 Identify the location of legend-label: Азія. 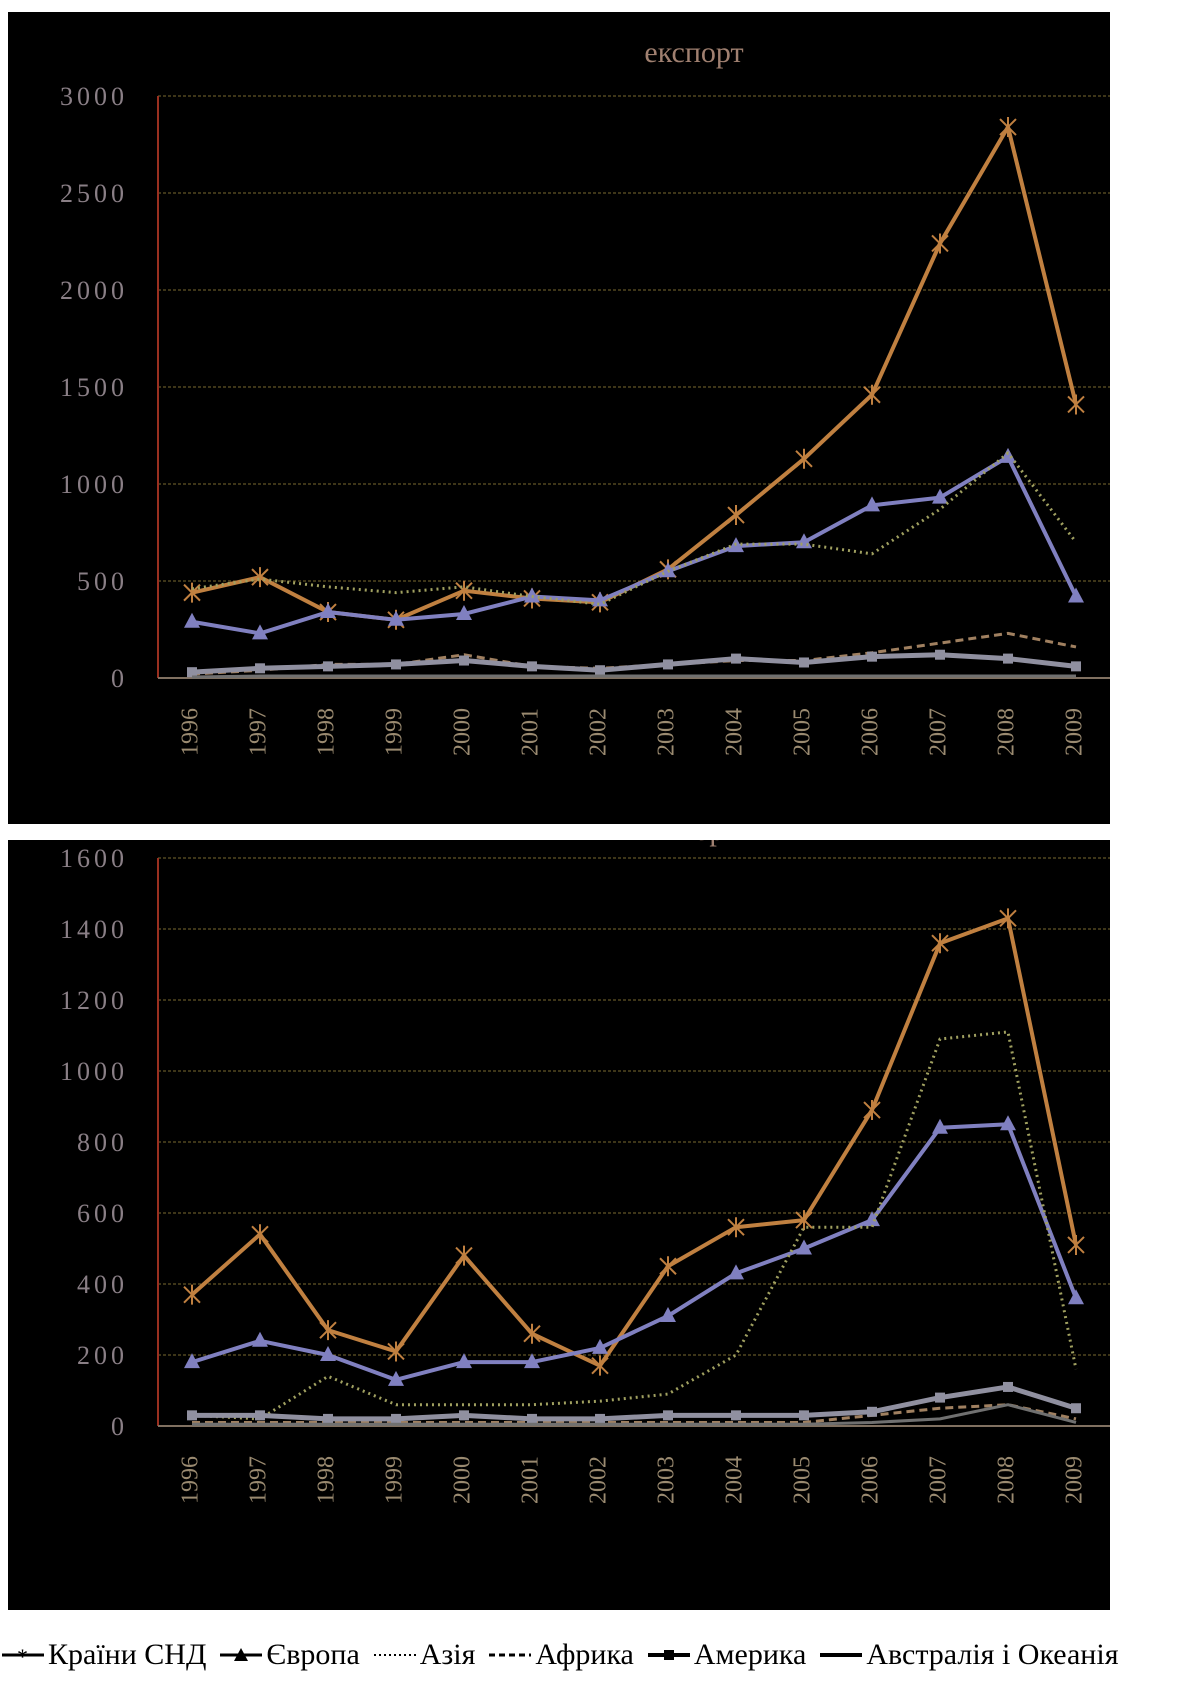
(447, 1654).